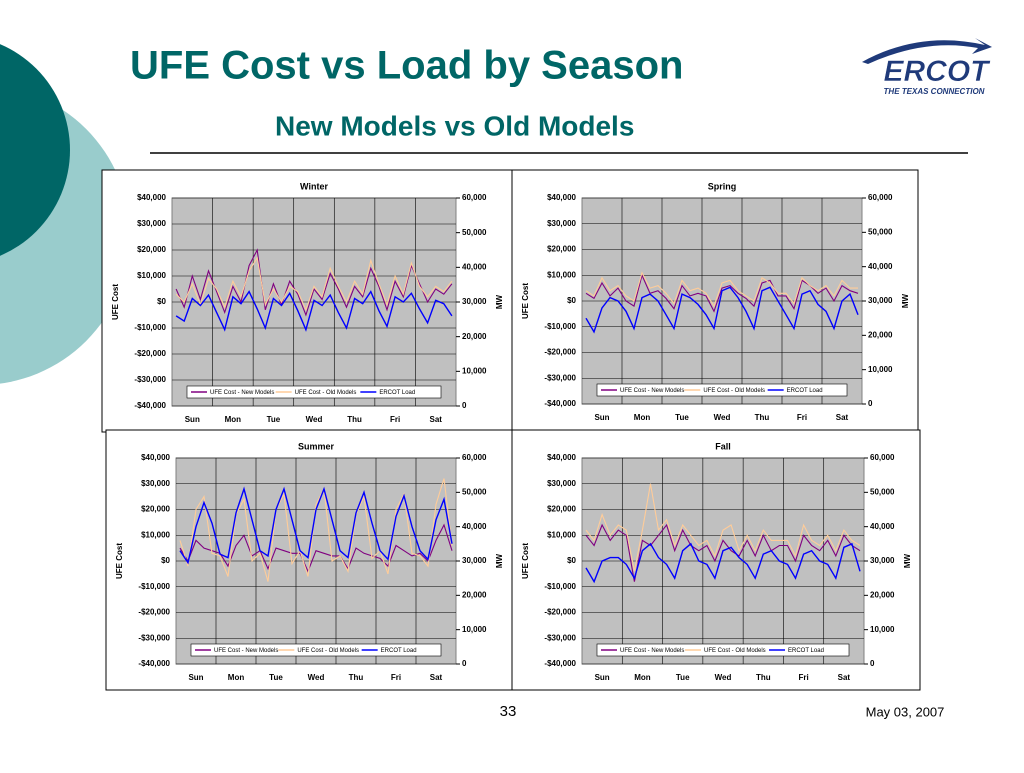 The image size is (1024, 773). I want to click on x-tick-label: Mon, so click(233, 419).